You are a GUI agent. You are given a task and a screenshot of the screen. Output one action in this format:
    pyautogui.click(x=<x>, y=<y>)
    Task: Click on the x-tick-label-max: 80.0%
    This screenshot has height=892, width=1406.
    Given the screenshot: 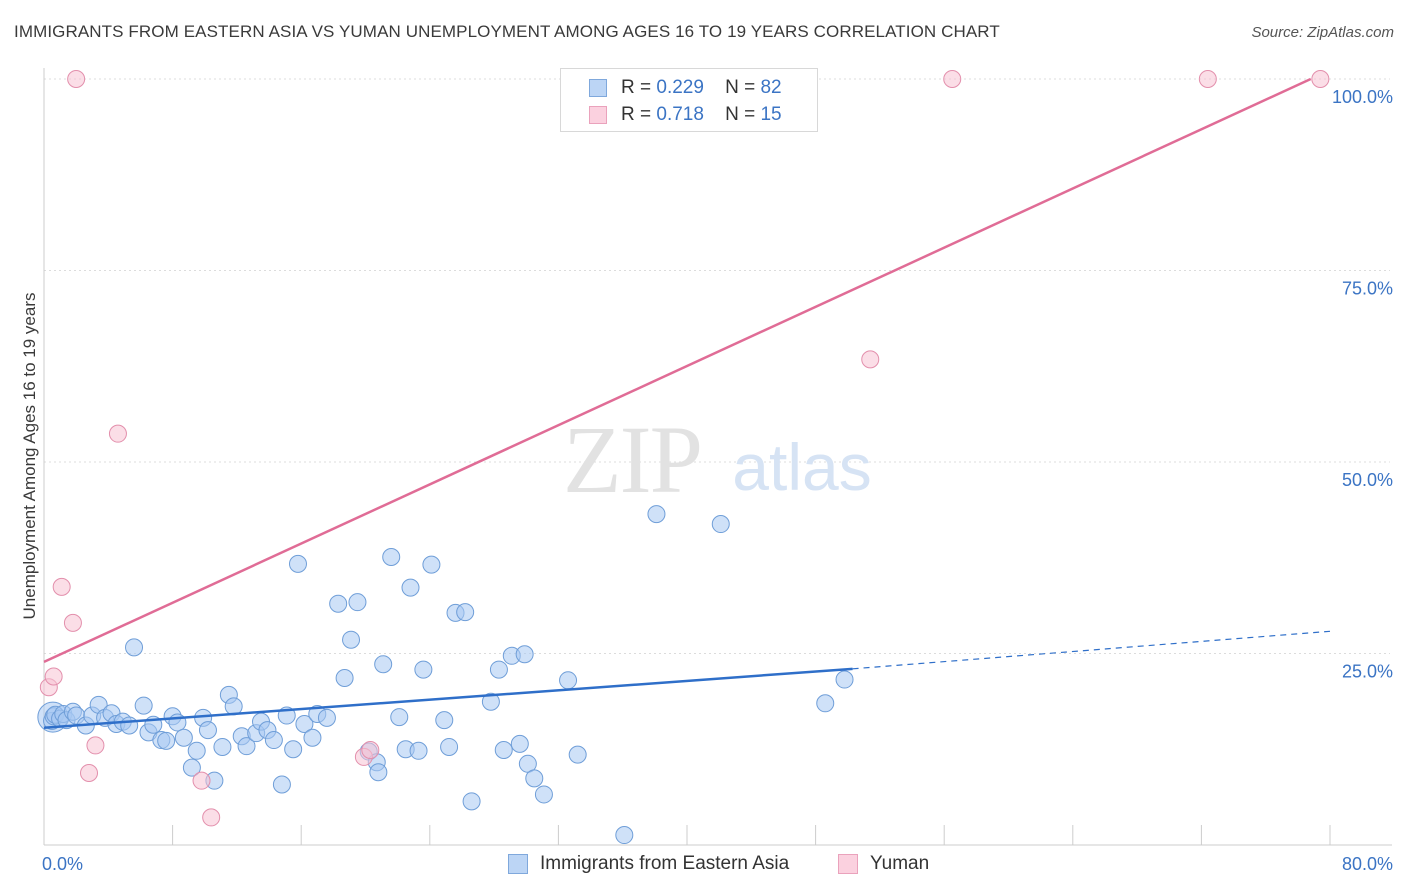 What is the action you would take?
    pyautogui.click(x=1367, y=864)
    